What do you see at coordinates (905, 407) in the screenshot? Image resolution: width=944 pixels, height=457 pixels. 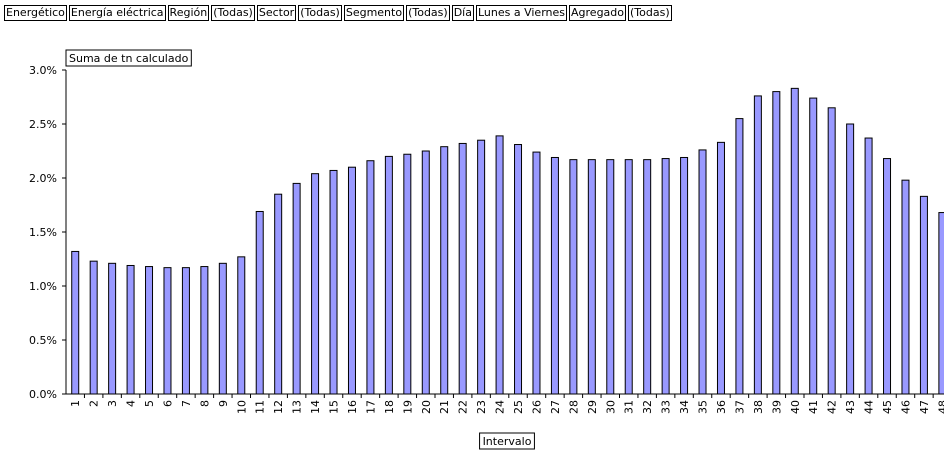 I see `x-tick-label: 46` at bounding box center [905, 407].